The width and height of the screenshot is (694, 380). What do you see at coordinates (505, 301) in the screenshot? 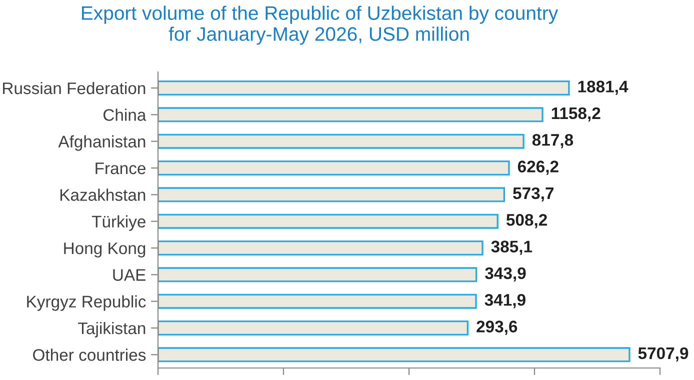
I see `data-label: 341,9` at bounding box center [505, 301].